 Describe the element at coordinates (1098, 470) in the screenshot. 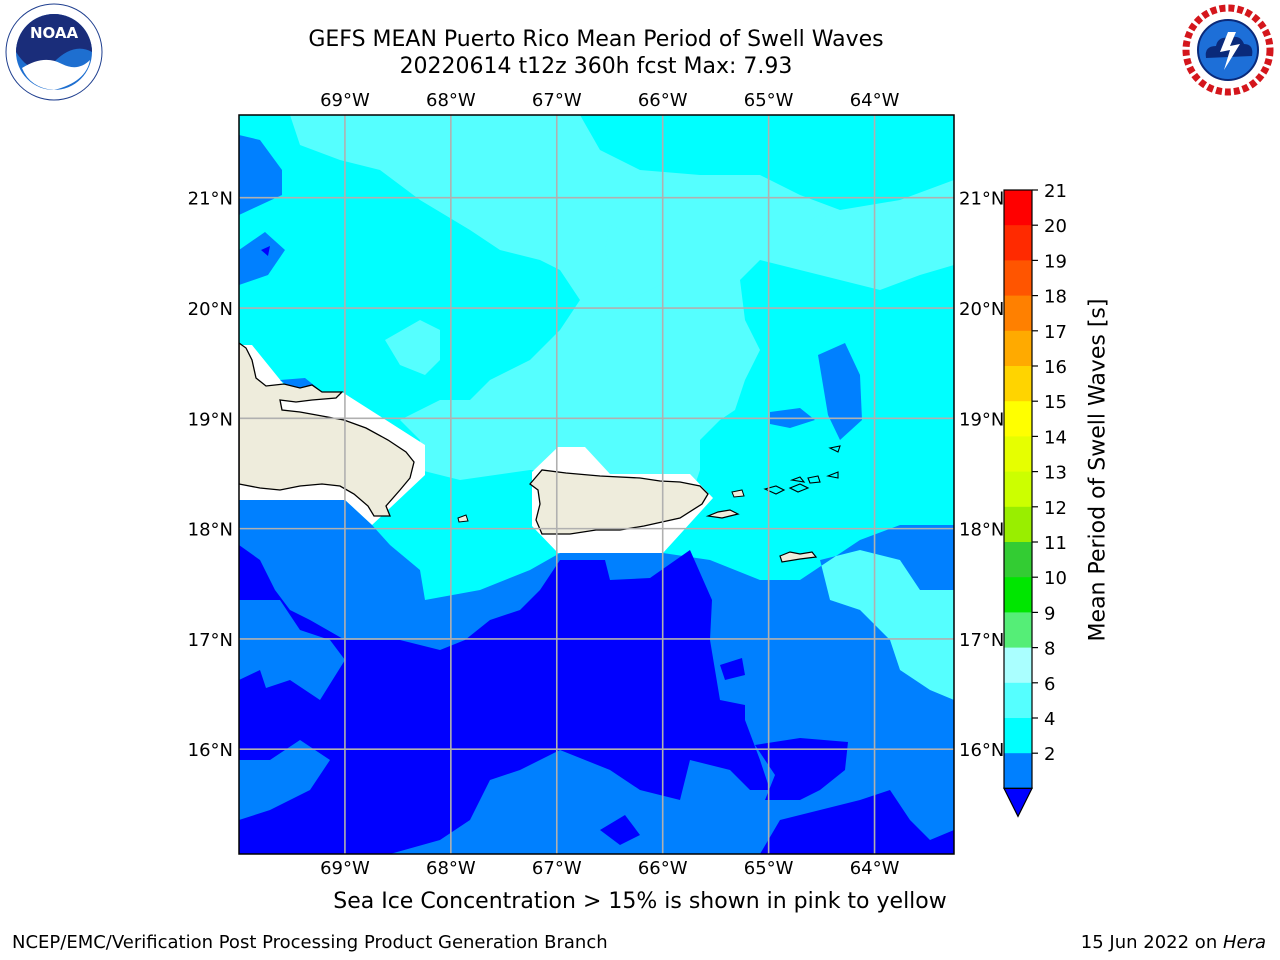

I see `colorbar-label: Mean Period of Swell Waves [s]` at that location.